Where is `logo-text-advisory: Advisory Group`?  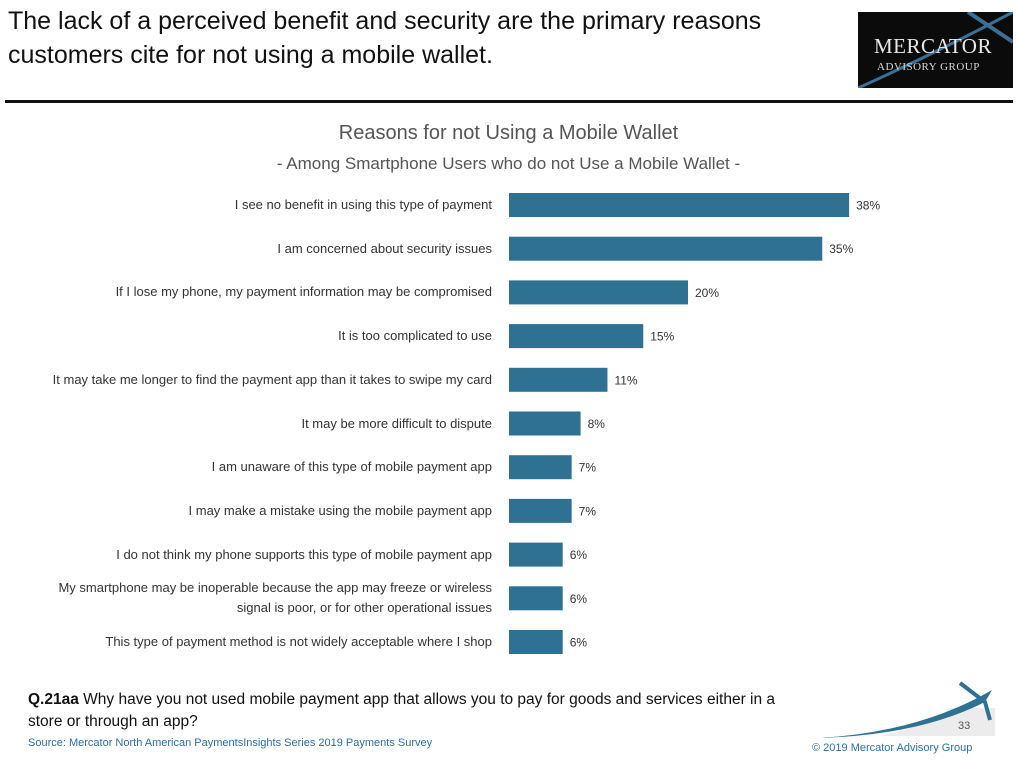 logo-text-advisory: Advisory Group is located at coordinates (928, 67).